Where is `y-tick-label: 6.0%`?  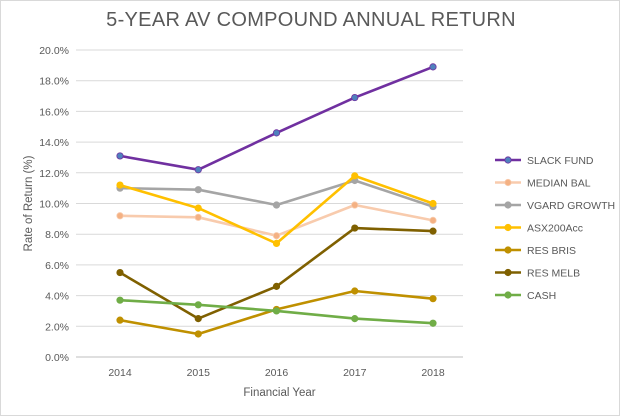
y-tick-label: 6.0% is located at coordinates (57, 266).